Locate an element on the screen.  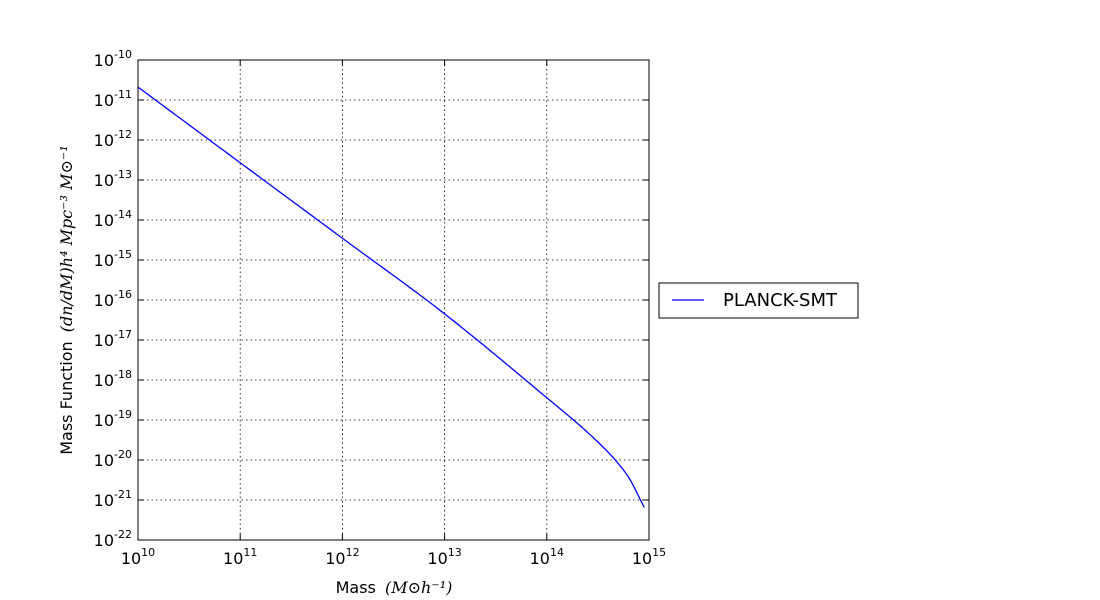
y-tick-exponent: -12 is located at coordinates (123, 134).